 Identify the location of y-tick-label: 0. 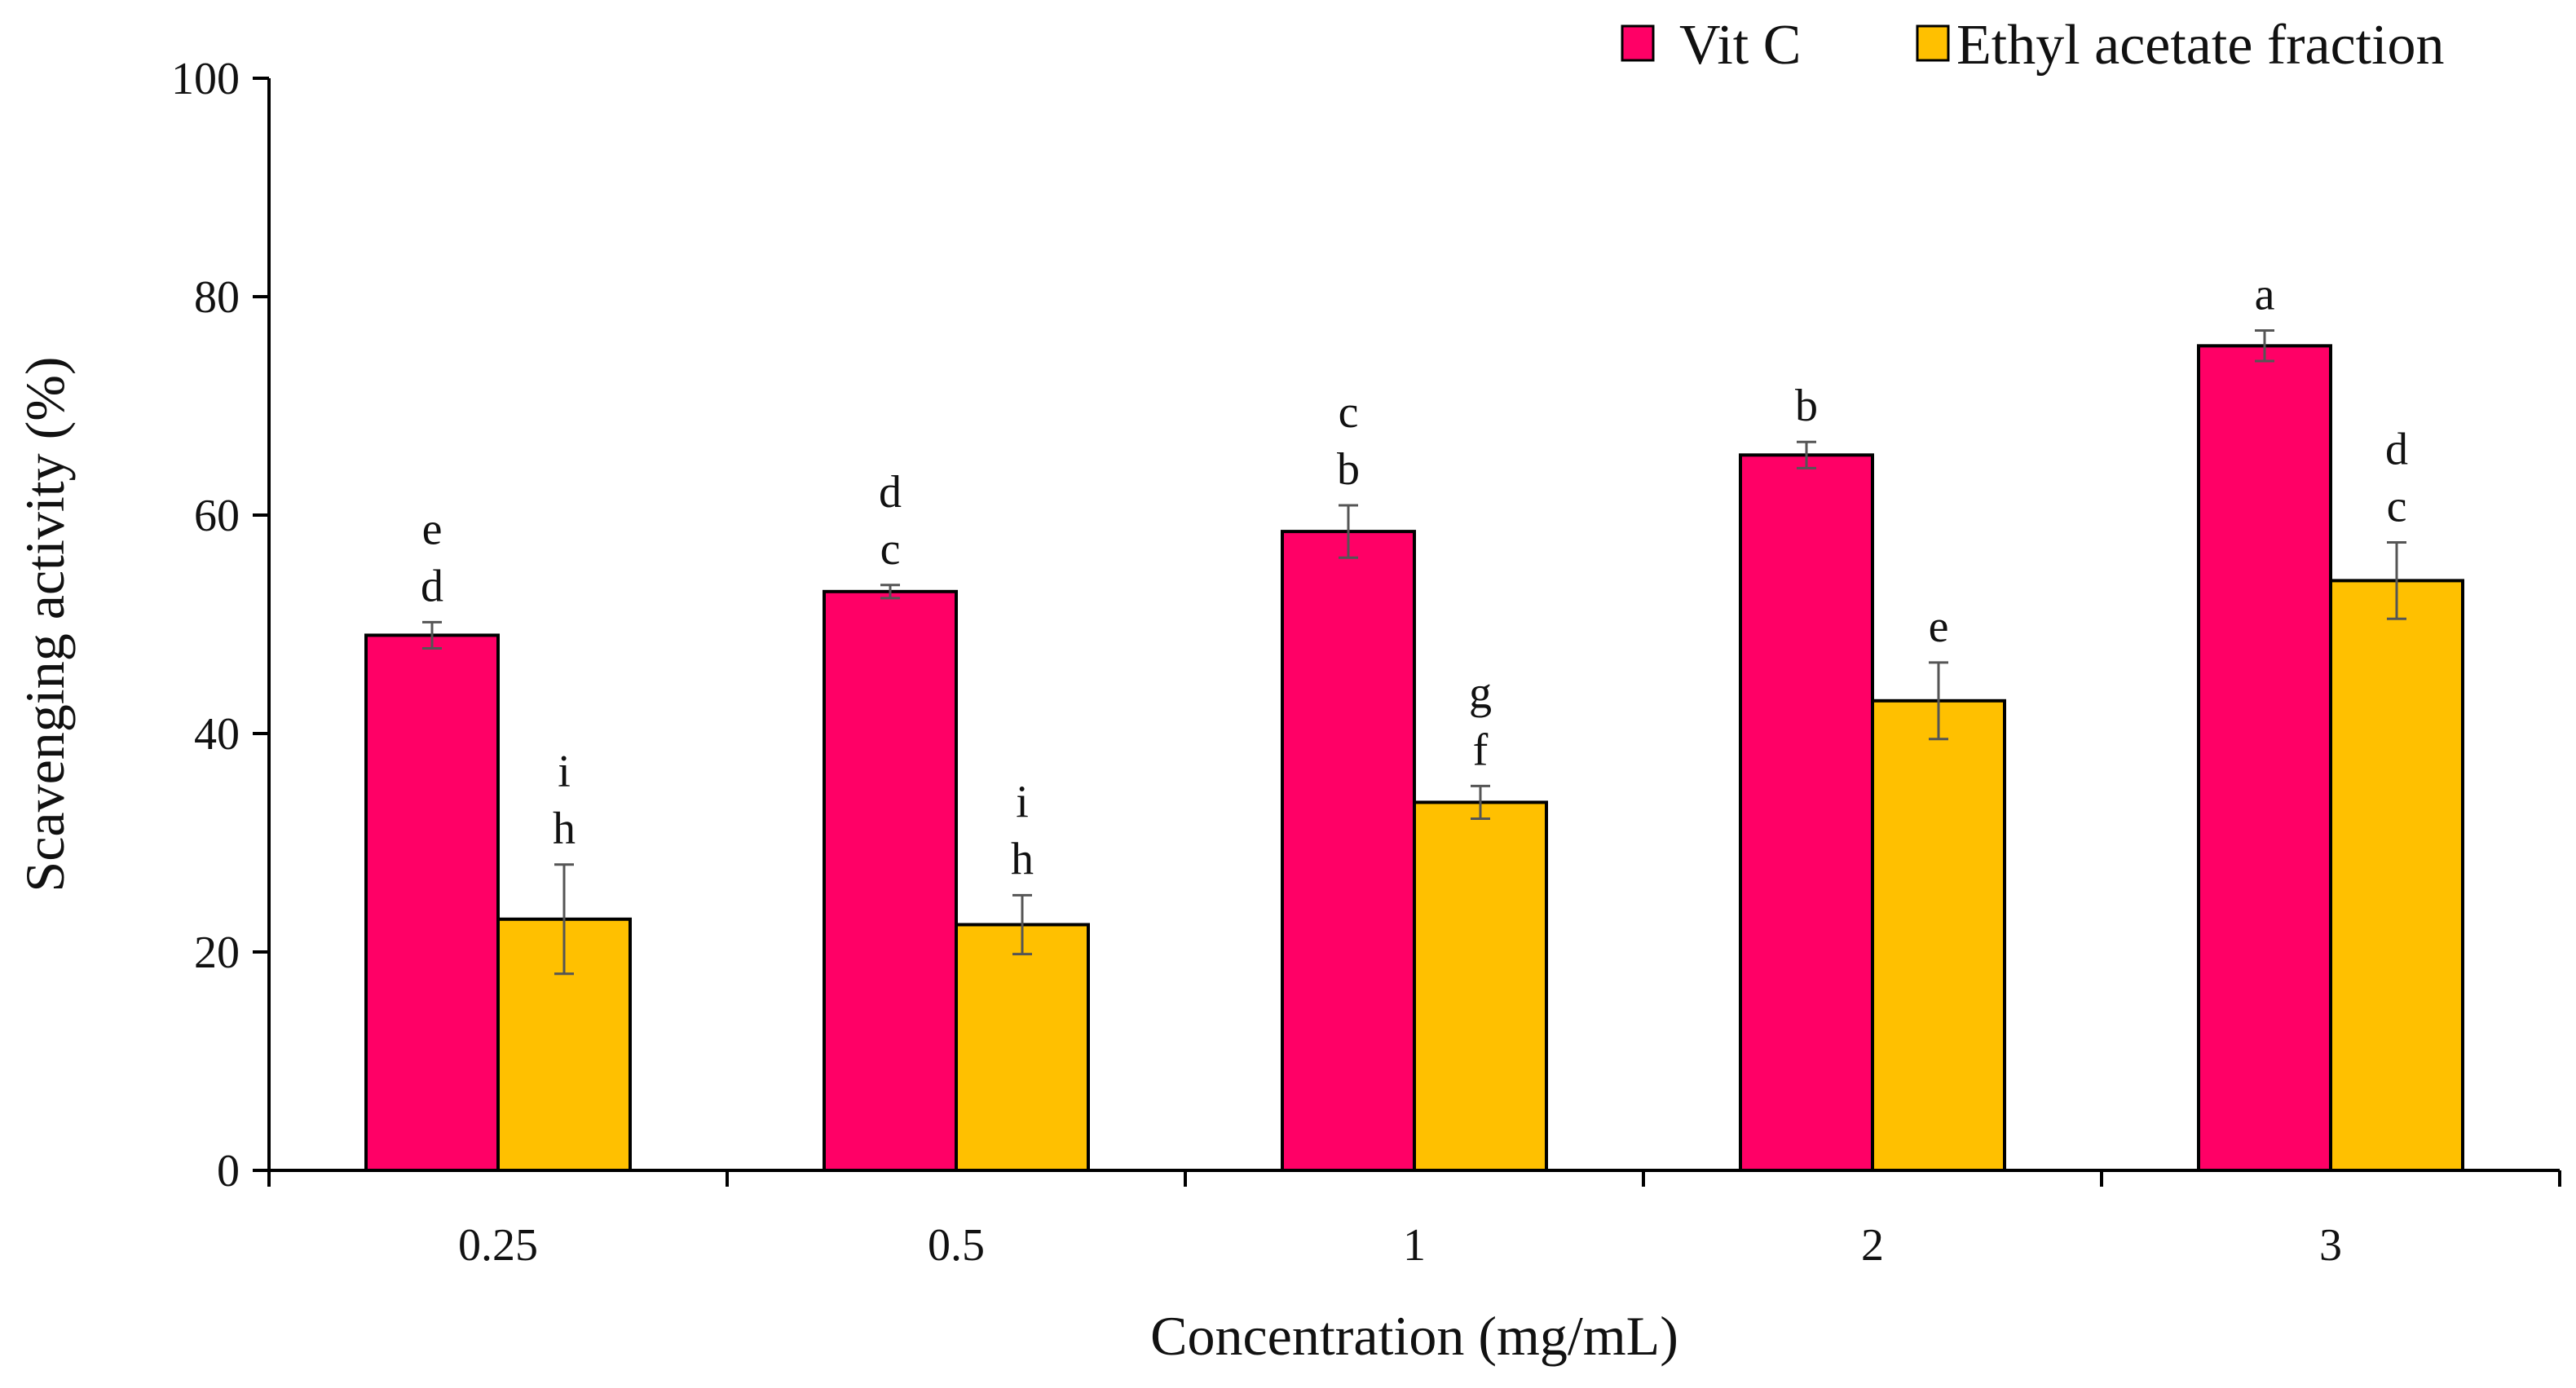
(228, 1171).